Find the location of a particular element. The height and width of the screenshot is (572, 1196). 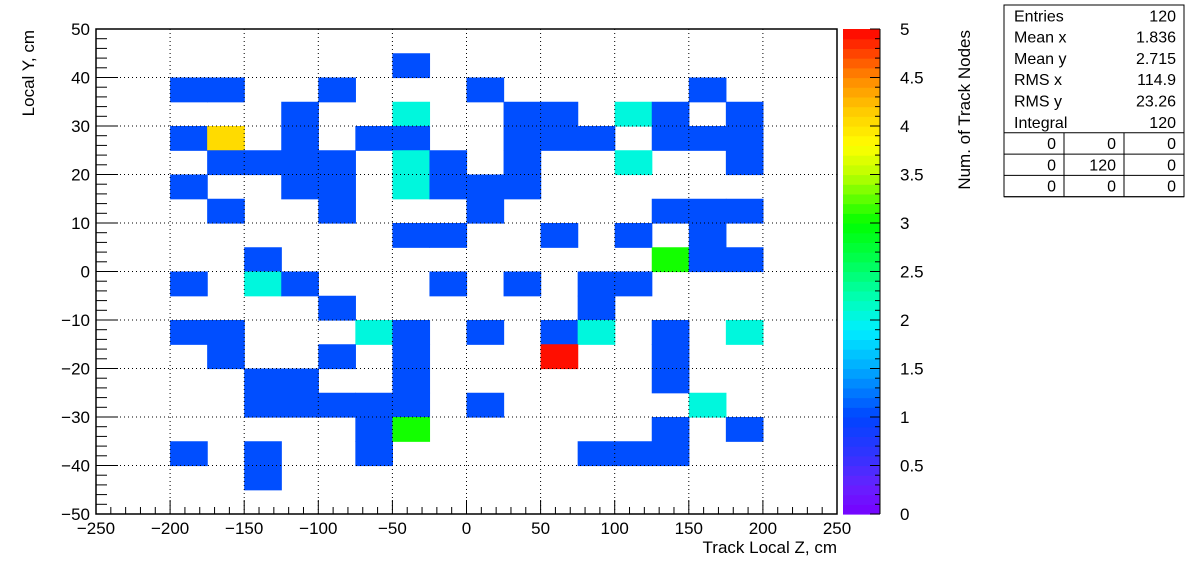

stats-label: Mean y is located at coordinates (1040, 59).